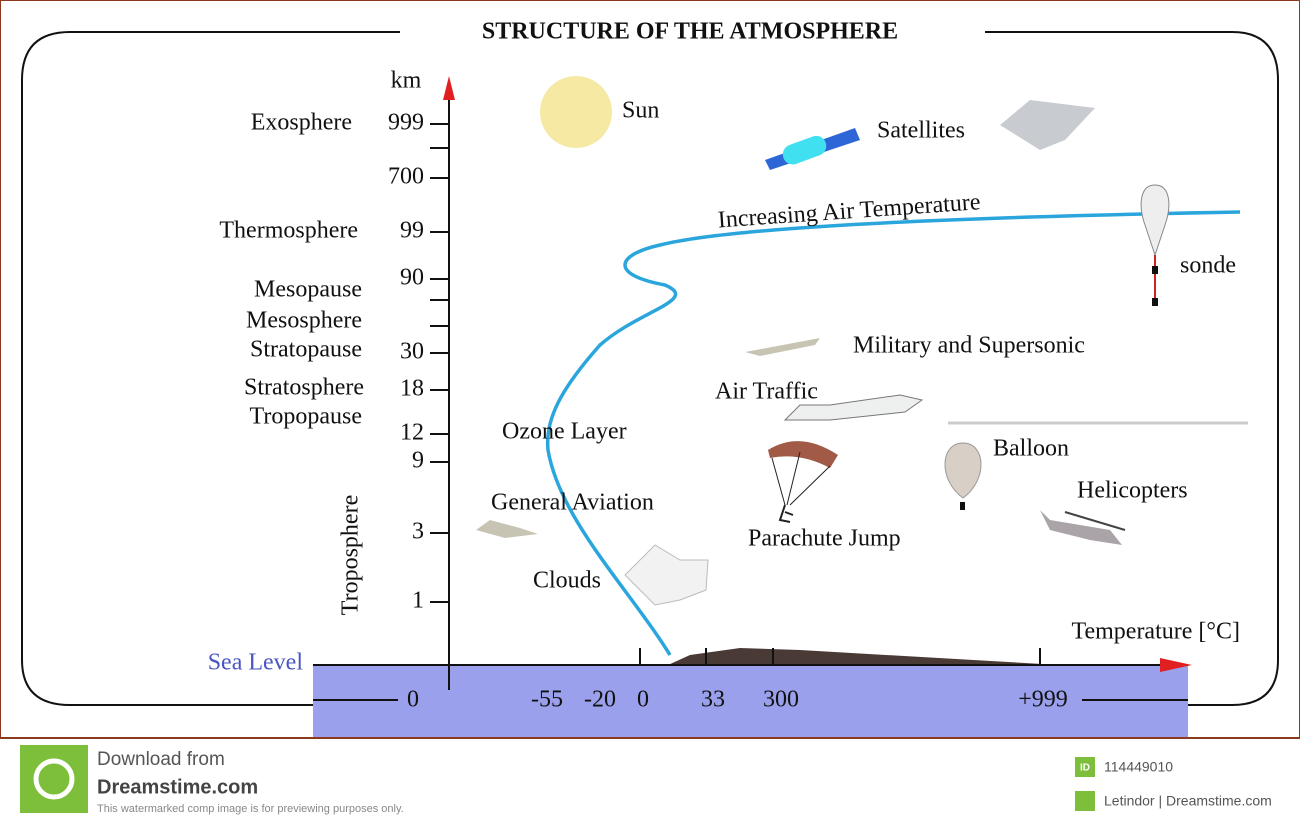 The image size is (1300, 829). What do you see at coordinates (304, 321) in the screenshot?
I see `layer-label: Mesosphere` at bounding box center [304, 321].